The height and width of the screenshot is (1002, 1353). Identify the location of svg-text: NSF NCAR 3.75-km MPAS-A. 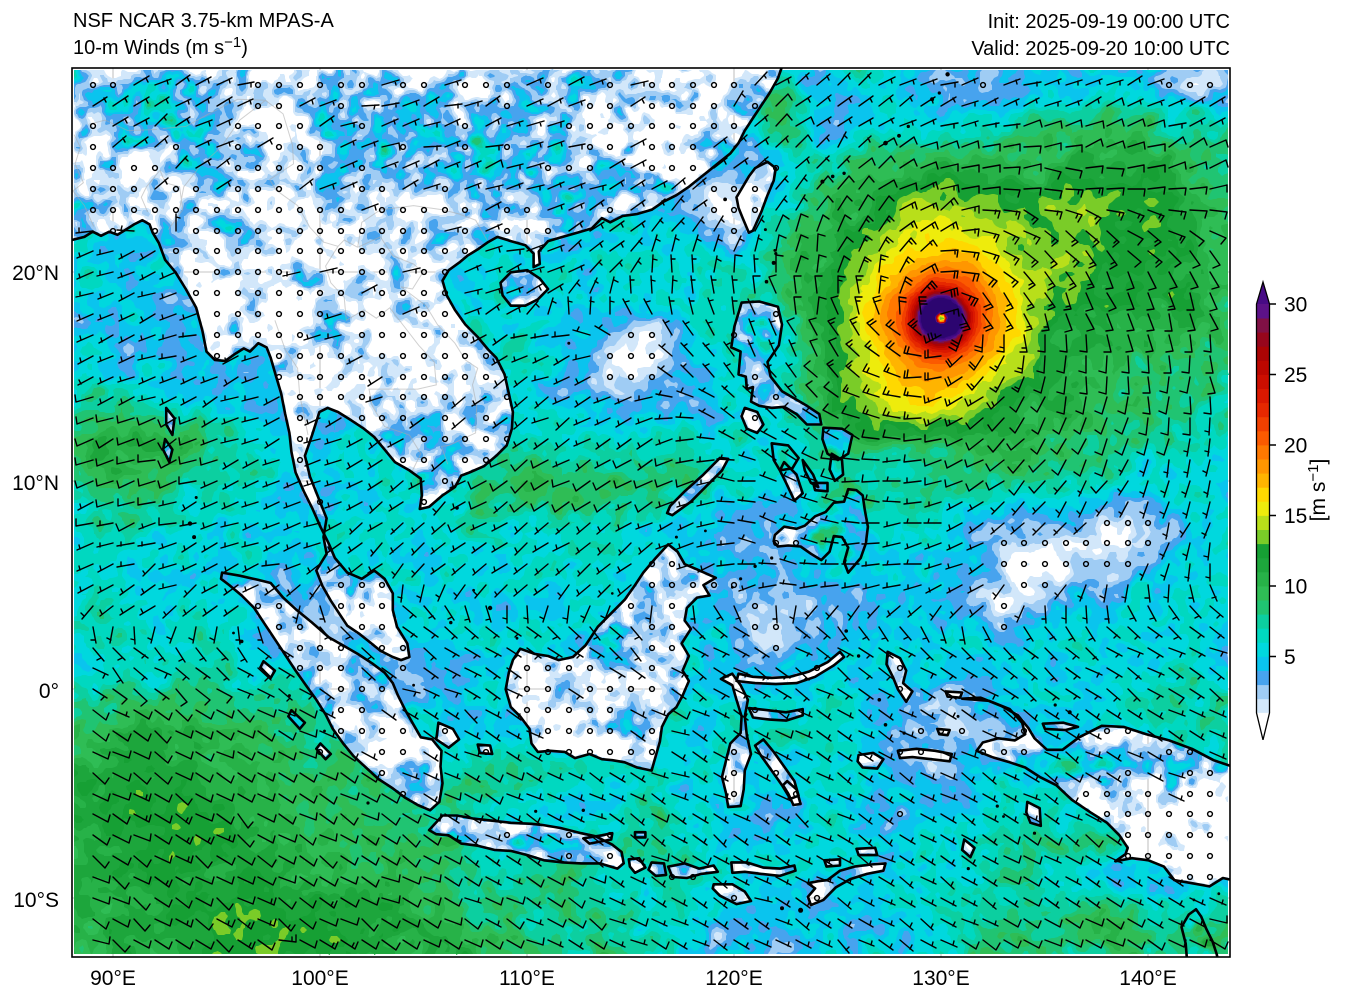
(203, 21).